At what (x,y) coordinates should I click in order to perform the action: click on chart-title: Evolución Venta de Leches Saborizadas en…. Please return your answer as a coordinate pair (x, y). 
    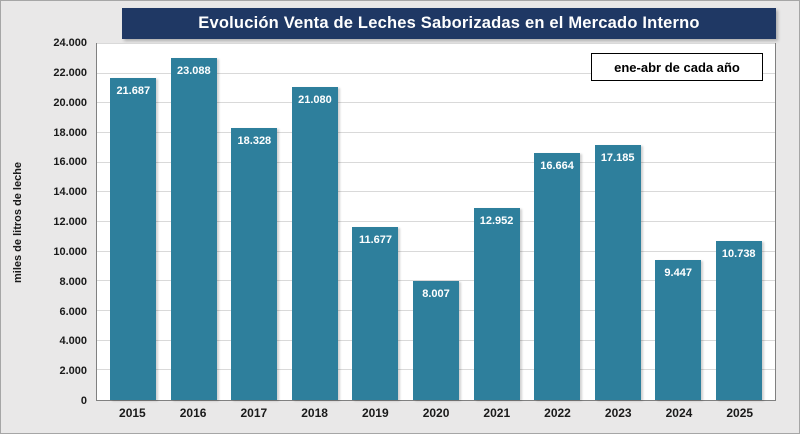
    Looking at the image, I should click on (449, 23).